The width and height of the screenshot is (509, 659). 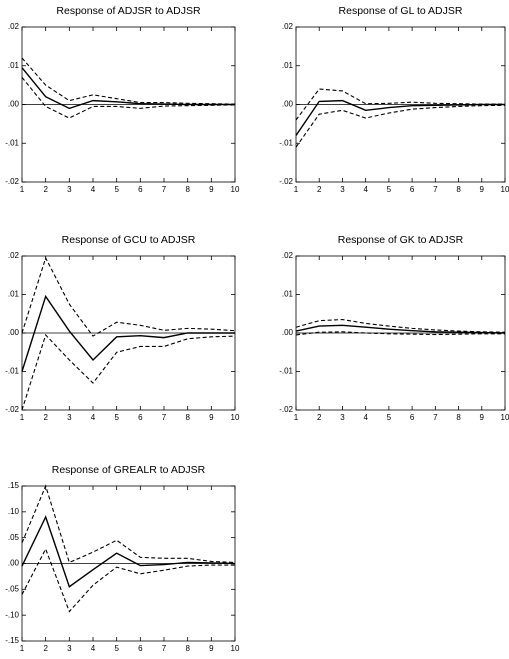 I want to click on y-tick-label: -.15, so click(x=12, y=640).